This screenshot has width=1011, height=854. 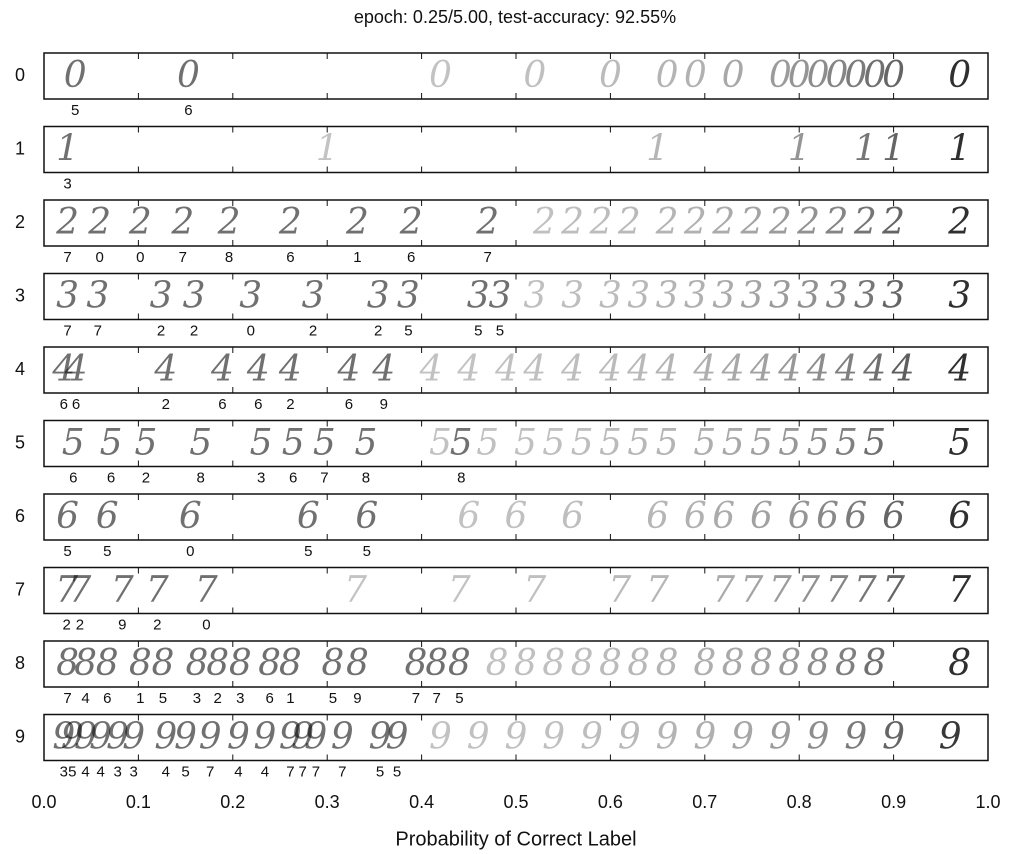 What do you see at coordinates (190, 551) in the screenshot?
I see `predicted-label: 0` at bounding box center [190, 551].